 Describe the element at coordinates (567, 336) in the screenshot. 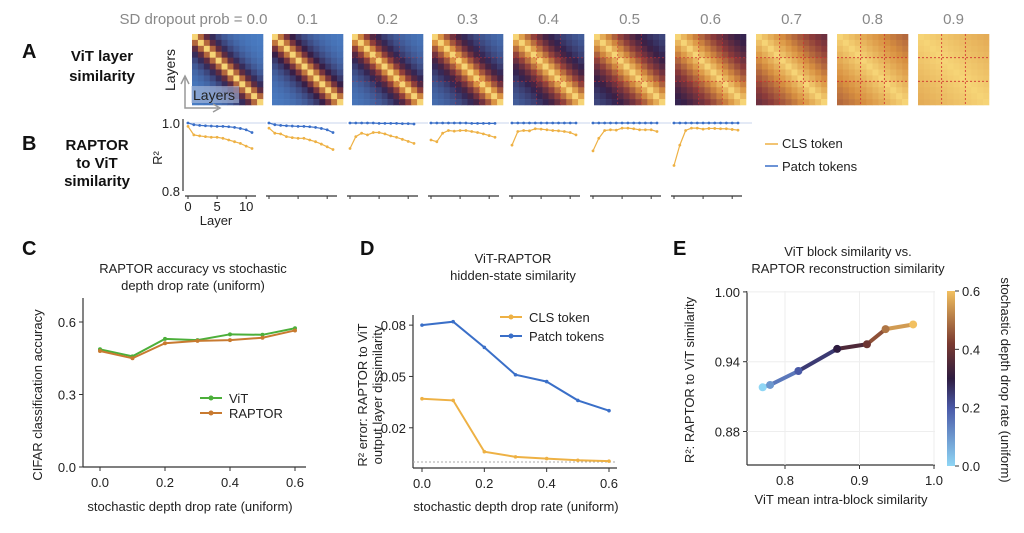

I see `legend-label: Patch tokens` at that location.